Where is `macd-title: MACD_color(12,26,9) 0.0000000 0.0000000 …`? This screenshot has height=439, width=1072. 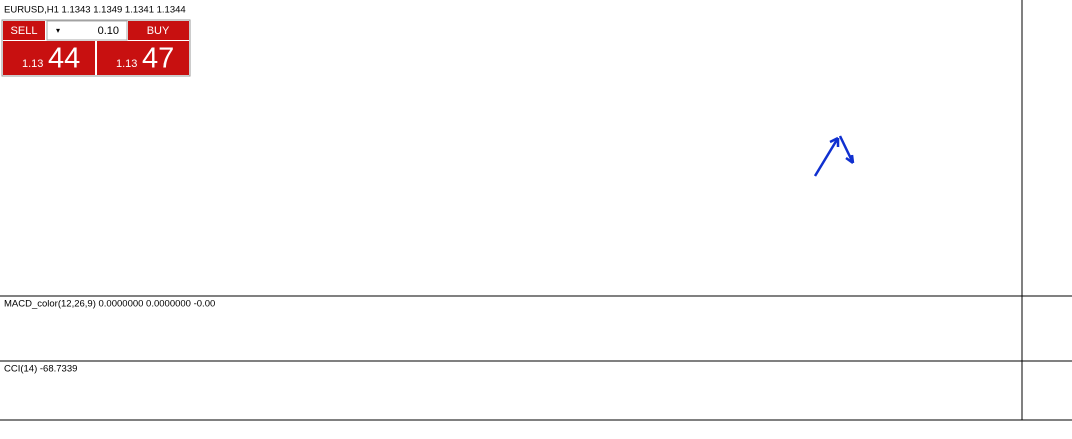 macd-title: MACD_color(12,26,9) 0.0000000 0.0000000 … is located at coordinates (109, 304).